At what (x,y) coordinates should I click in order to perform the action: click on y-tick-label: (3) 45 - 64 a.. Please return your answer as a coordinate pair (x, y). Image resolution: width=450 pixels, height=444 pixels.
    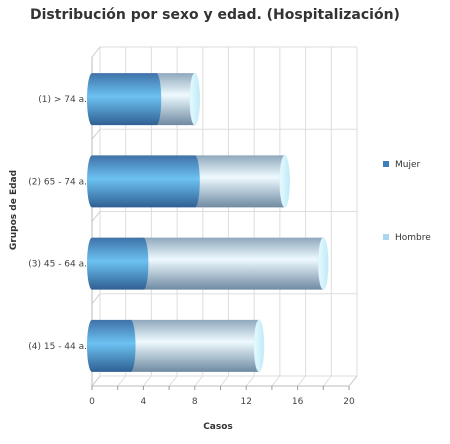
    Looking at the image, I should click on (57, 265).